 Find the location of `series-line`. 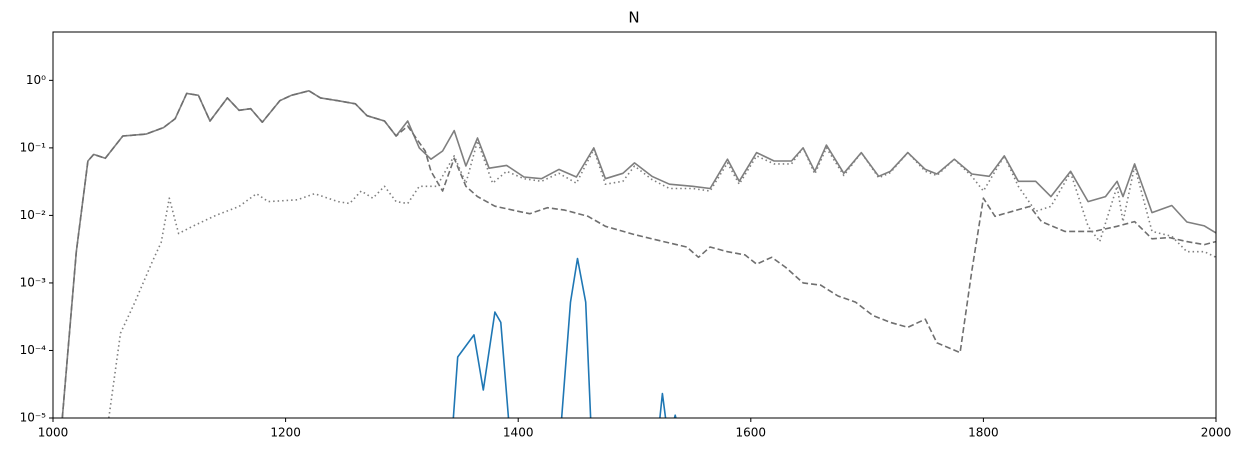

series-line is located at coordinates (564, 337).